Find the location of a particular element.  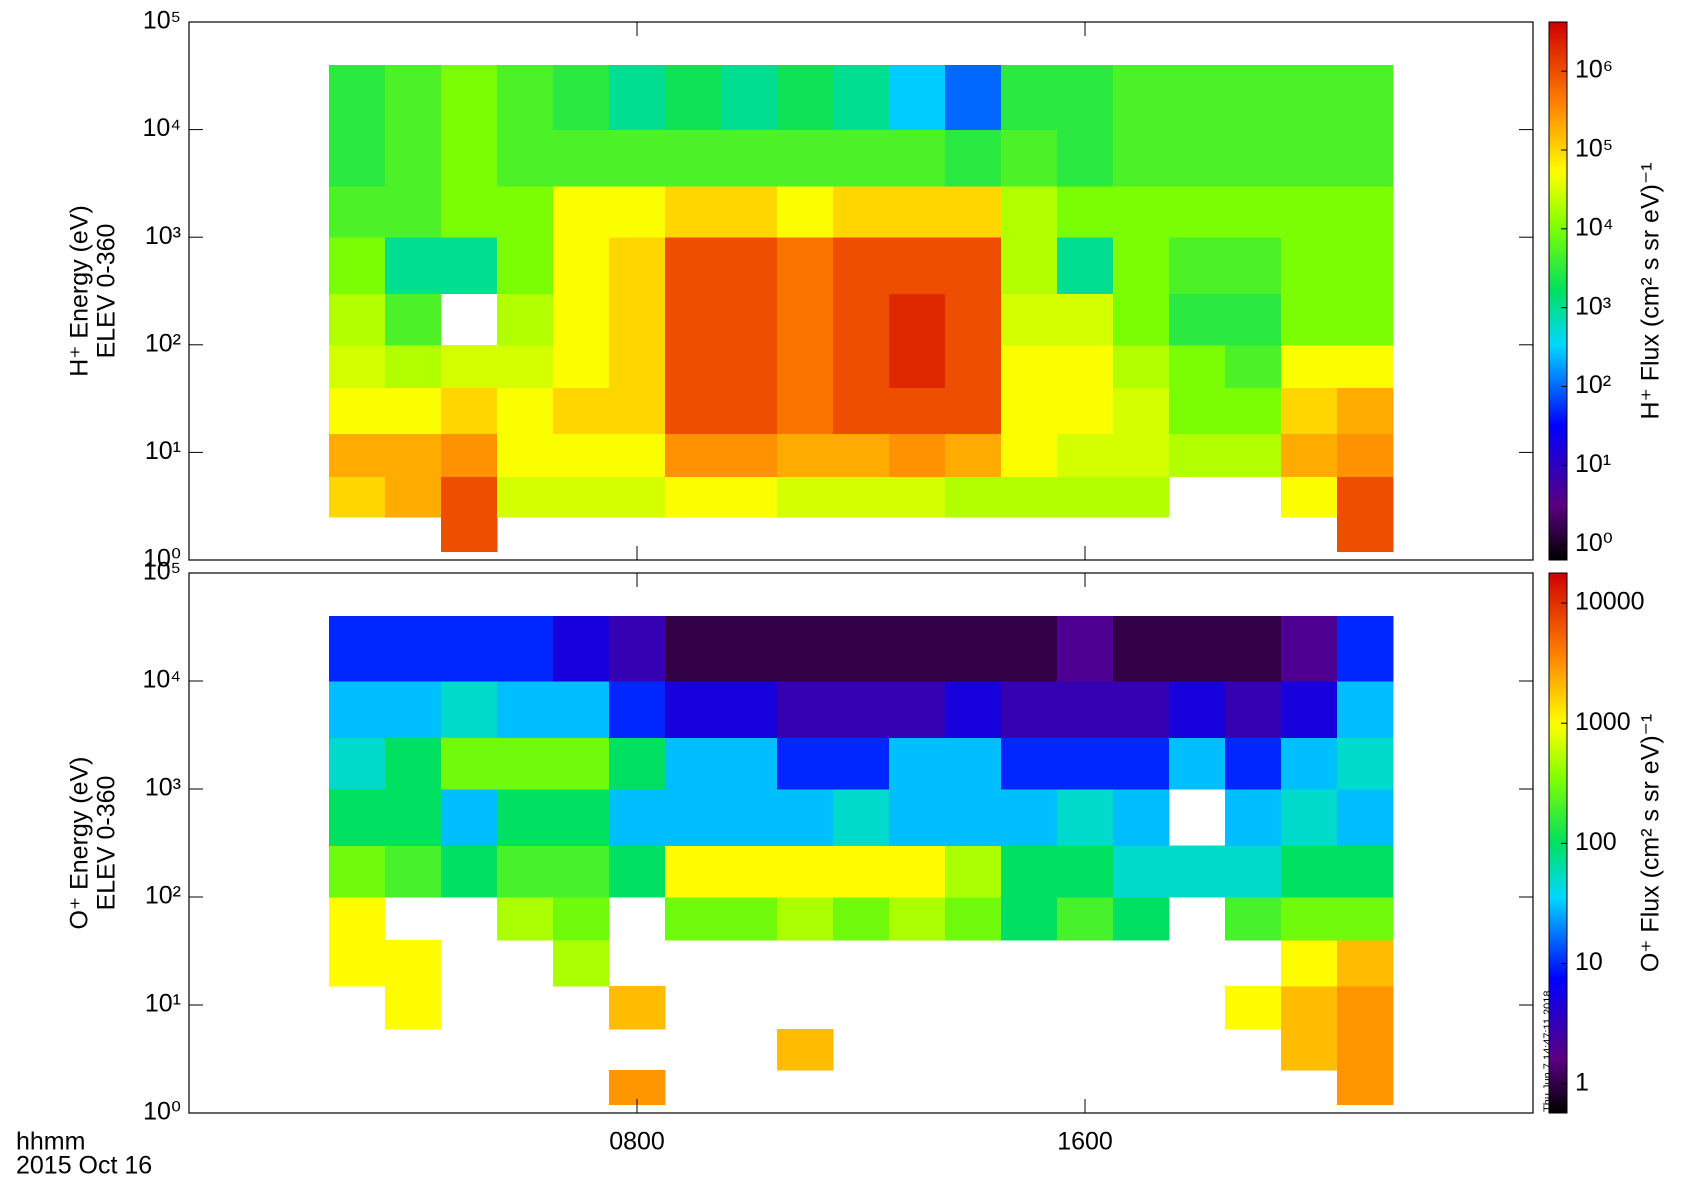

y-tick-label: 10⁰ is located at coordinates (162, 1112).